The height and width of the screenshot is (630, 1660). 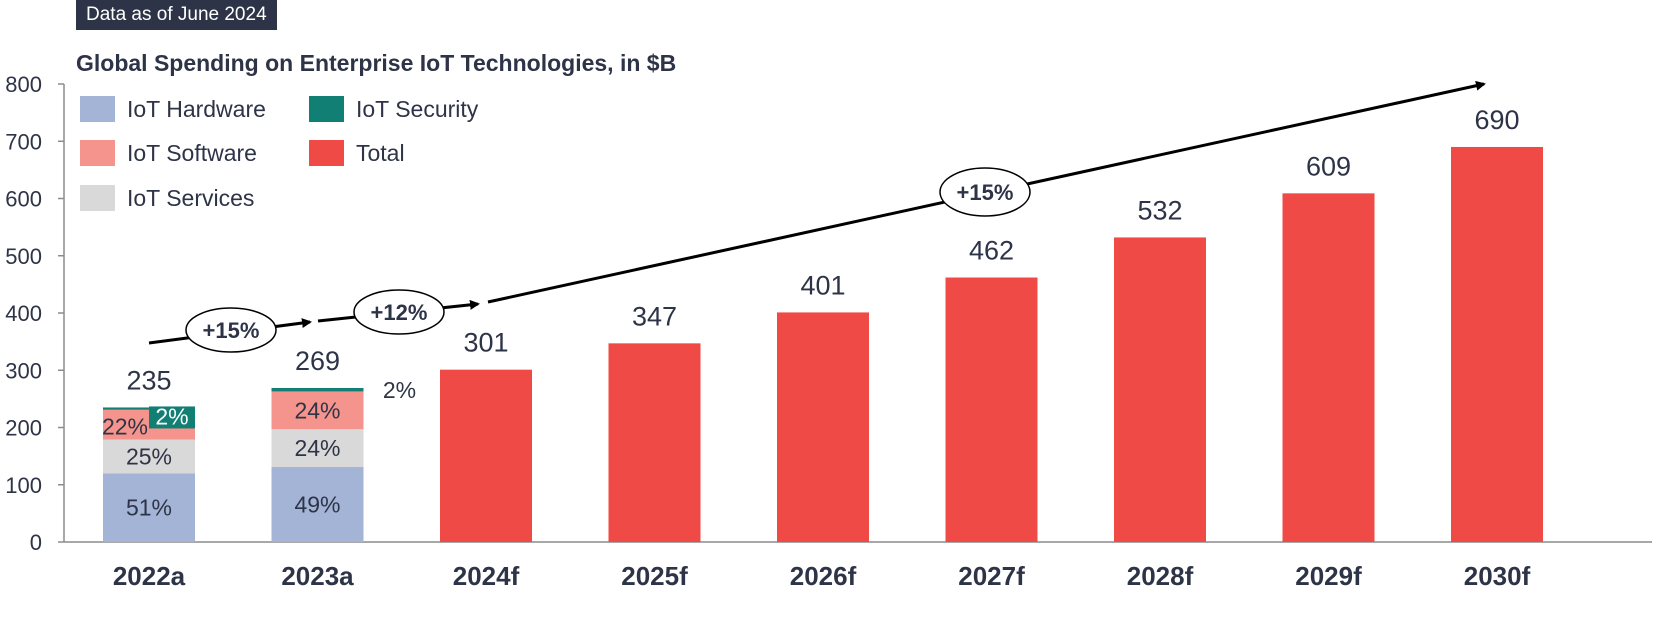 I want to click on legend-label-total: Total, so click(x=380, y=153).